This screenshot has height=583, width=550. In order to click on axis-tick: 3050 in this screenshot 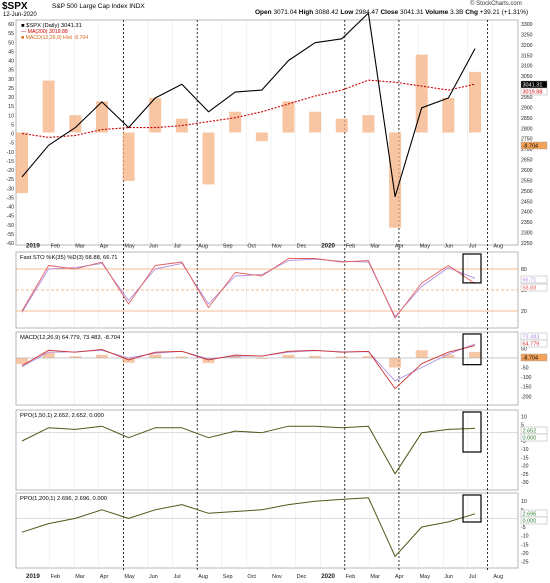, I will do `click(527, 77)`.